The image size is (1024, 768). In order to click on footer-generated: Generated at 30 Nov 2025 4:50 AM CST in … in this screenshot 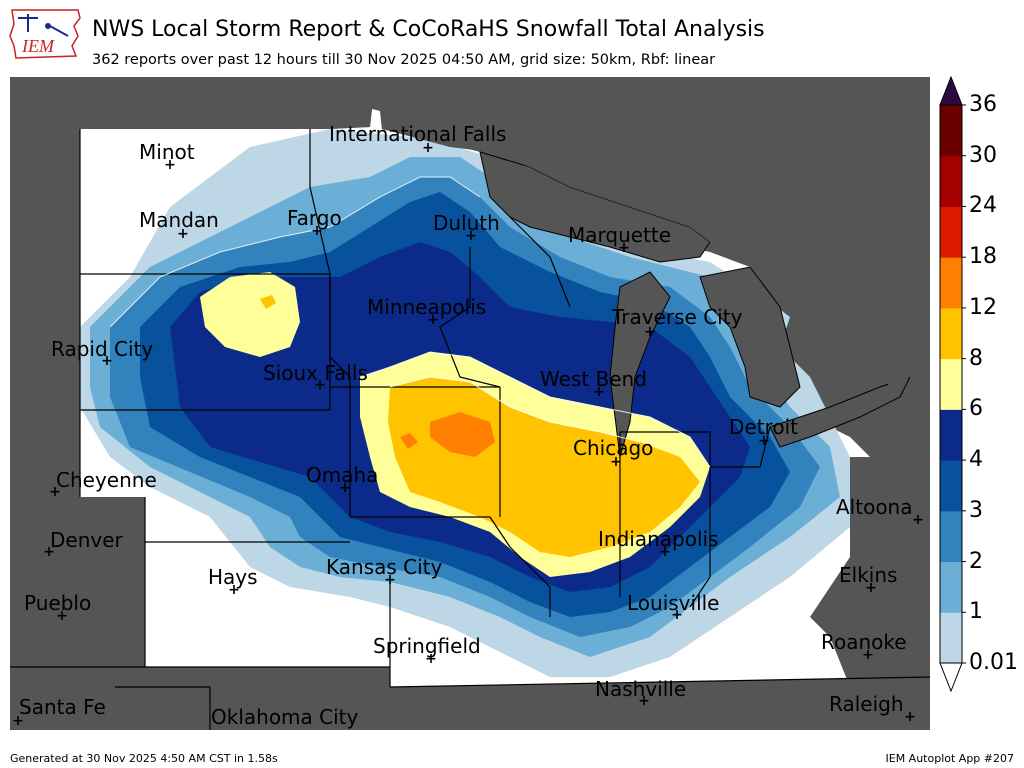, I will do `click(144, 758)`.